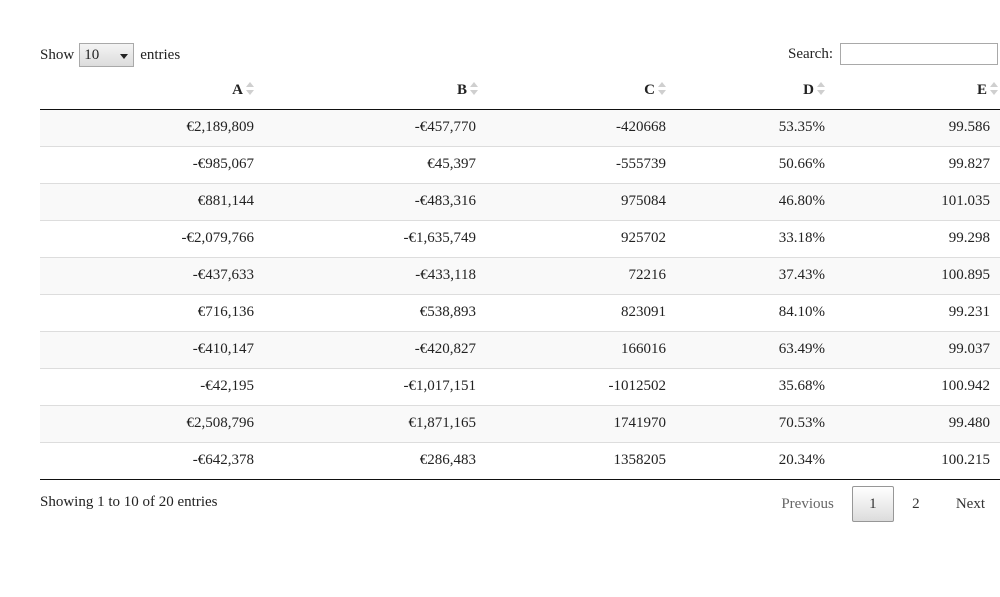 The height and width of the screenshot is (597, 1000). I want to click on table-row: €881,144 -€483,316 975084 46.80% 101.035, so click(520, 201).